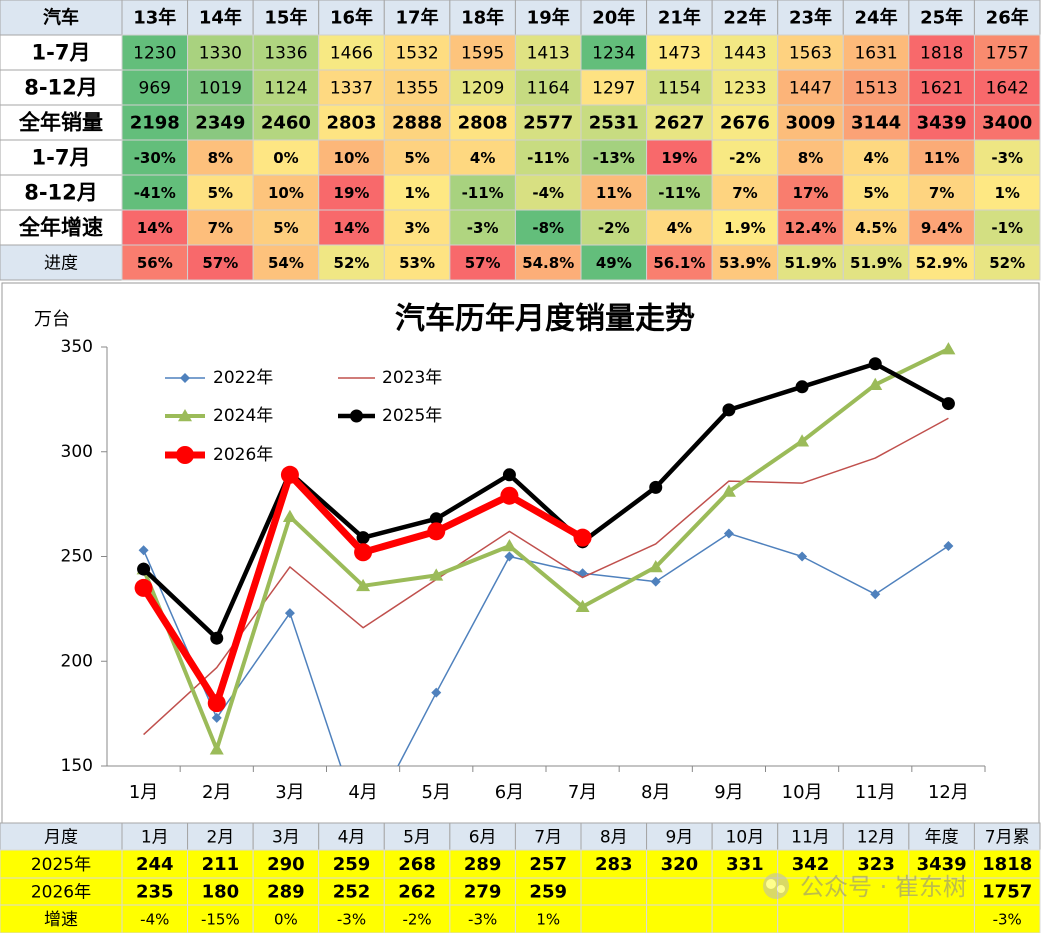 This screenshot has height=933, width=1042. Describe the element at coordinates (416, 54) in the screenshot. I see `cell-value: 1532` at that location.